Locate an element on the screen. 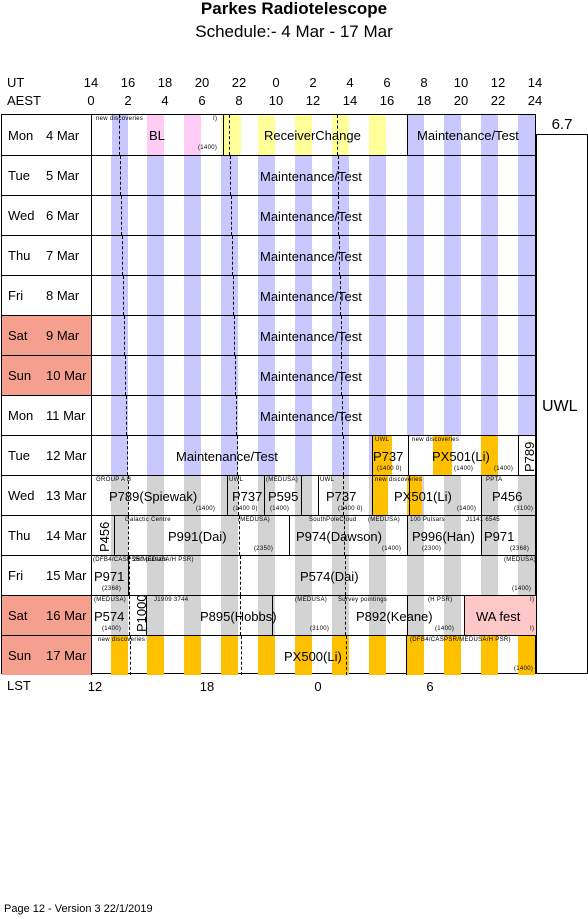  day-cell: Sat 9 Mar is located at coordinates (47, 335).